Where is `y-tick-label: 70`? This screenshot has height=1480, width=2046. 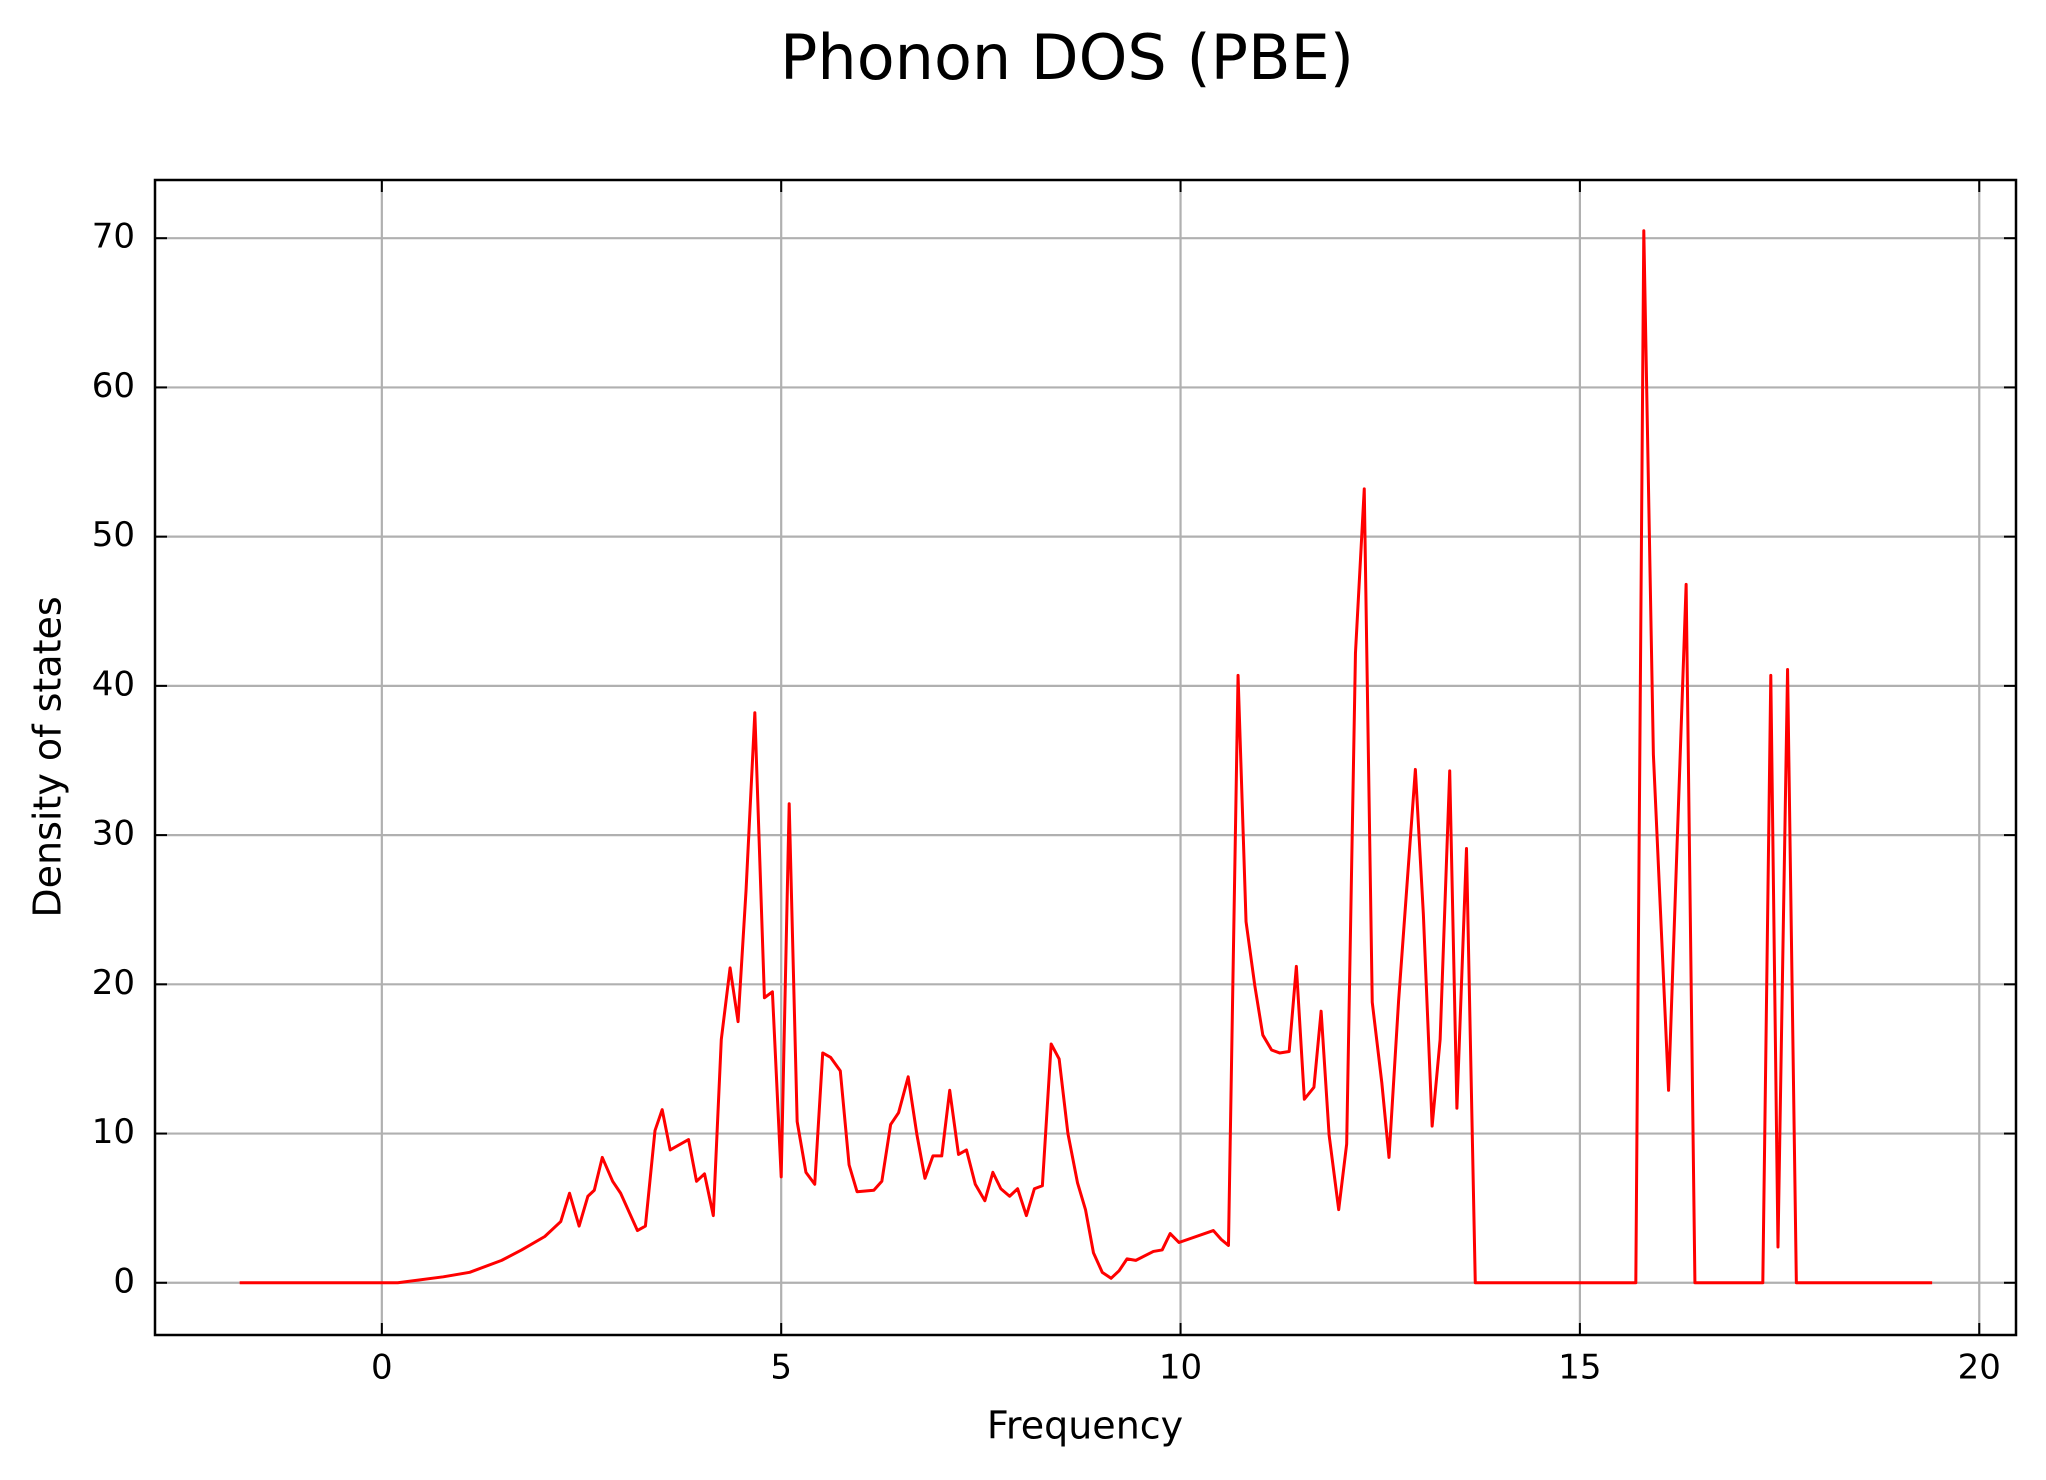
y-tick-label: 70 is located at coordinates (113, 237).